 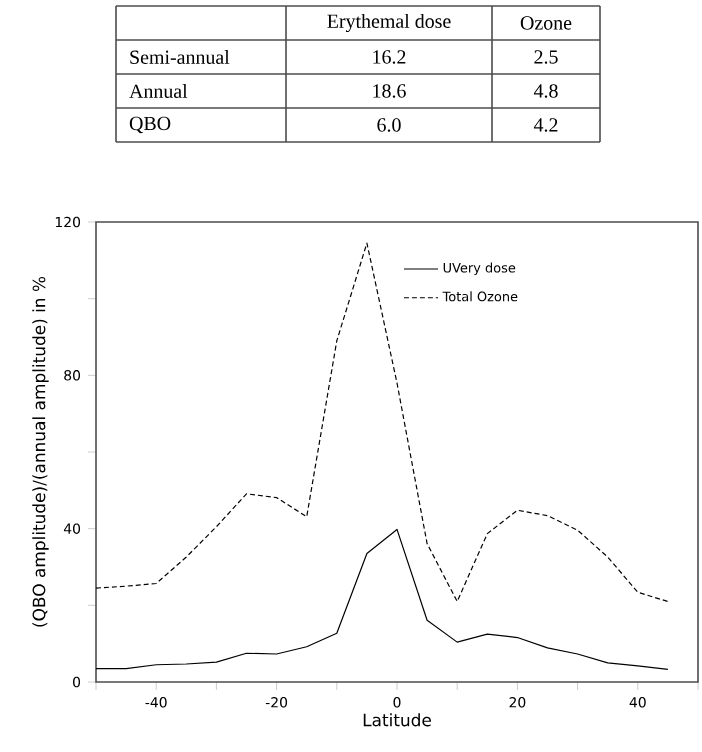 I want to click on text: 6.0, so click(x=389, y=125).